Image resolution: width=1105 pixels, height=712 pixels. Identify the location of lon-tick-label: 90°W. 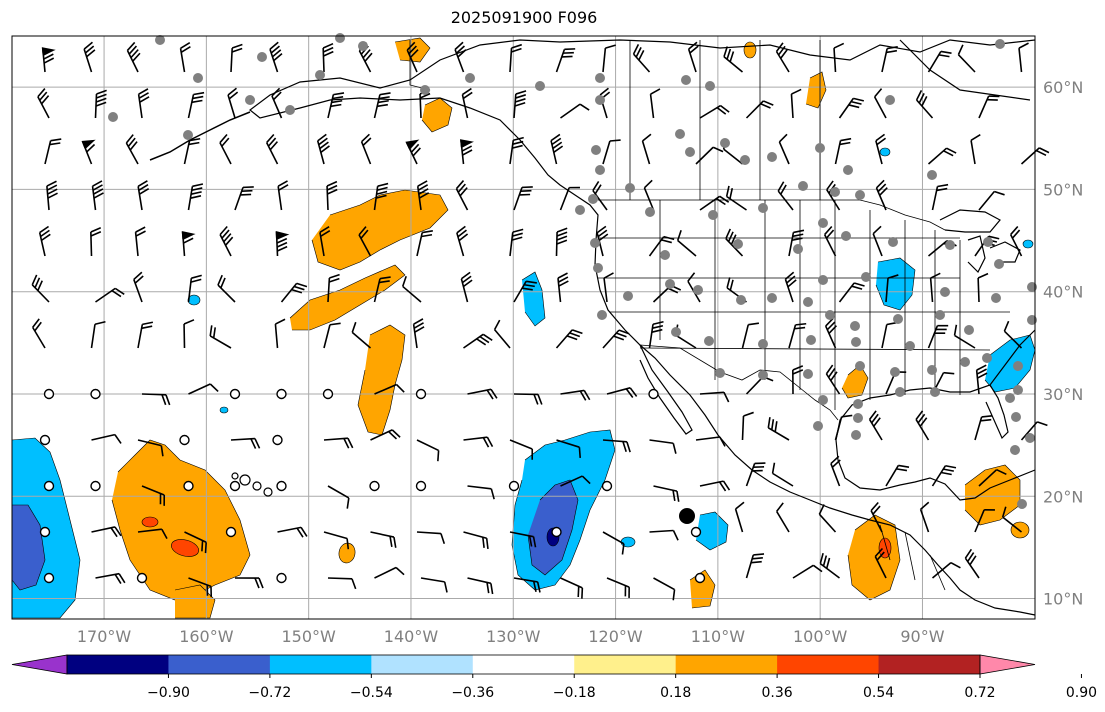
(922, 636).